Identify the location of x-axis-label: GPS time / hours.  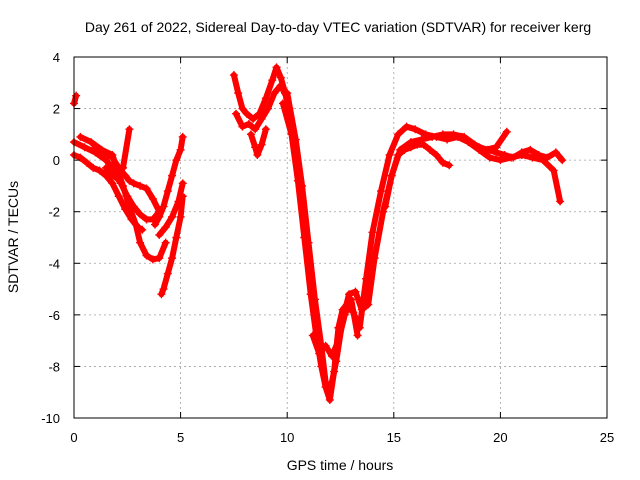
(340, 465).